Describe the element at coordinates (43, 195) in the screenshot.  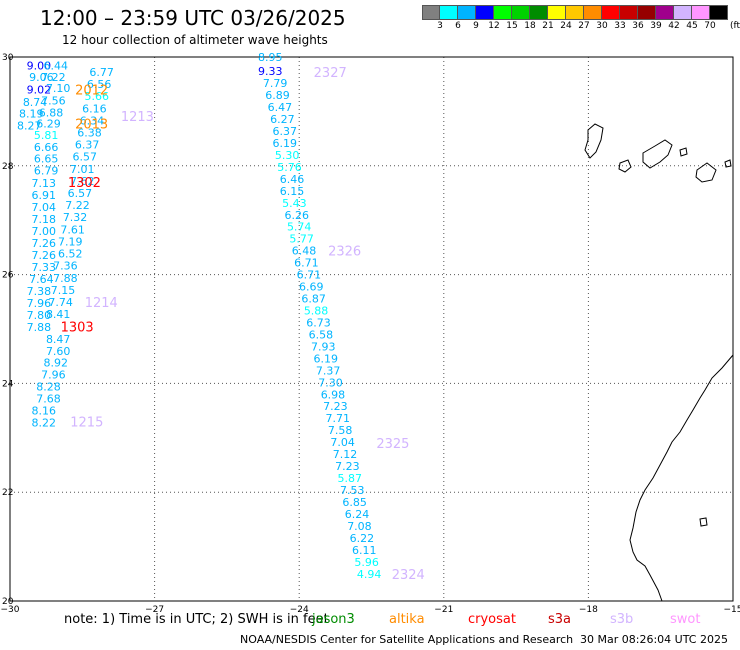
I see `wave-height-value: 6.91` at that location.